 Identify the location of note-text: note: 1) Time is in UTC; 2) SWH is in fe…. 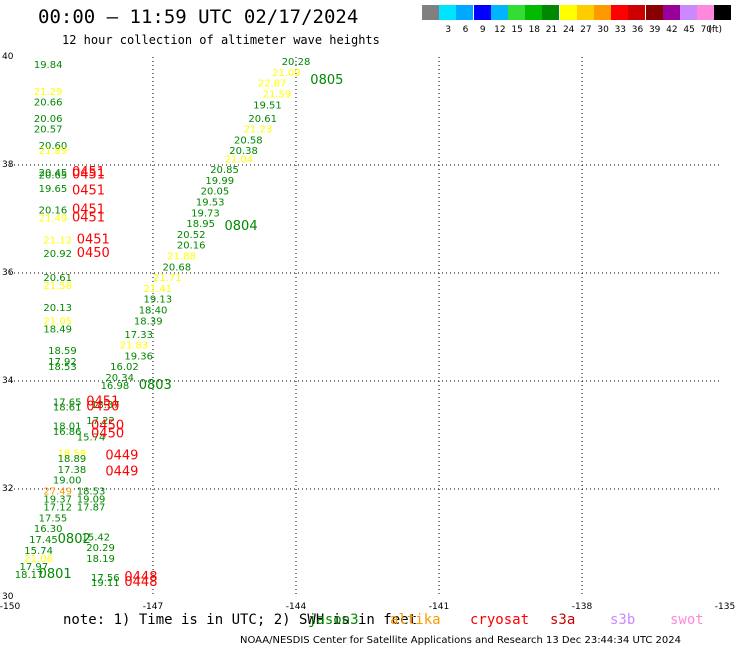
(240, 620).